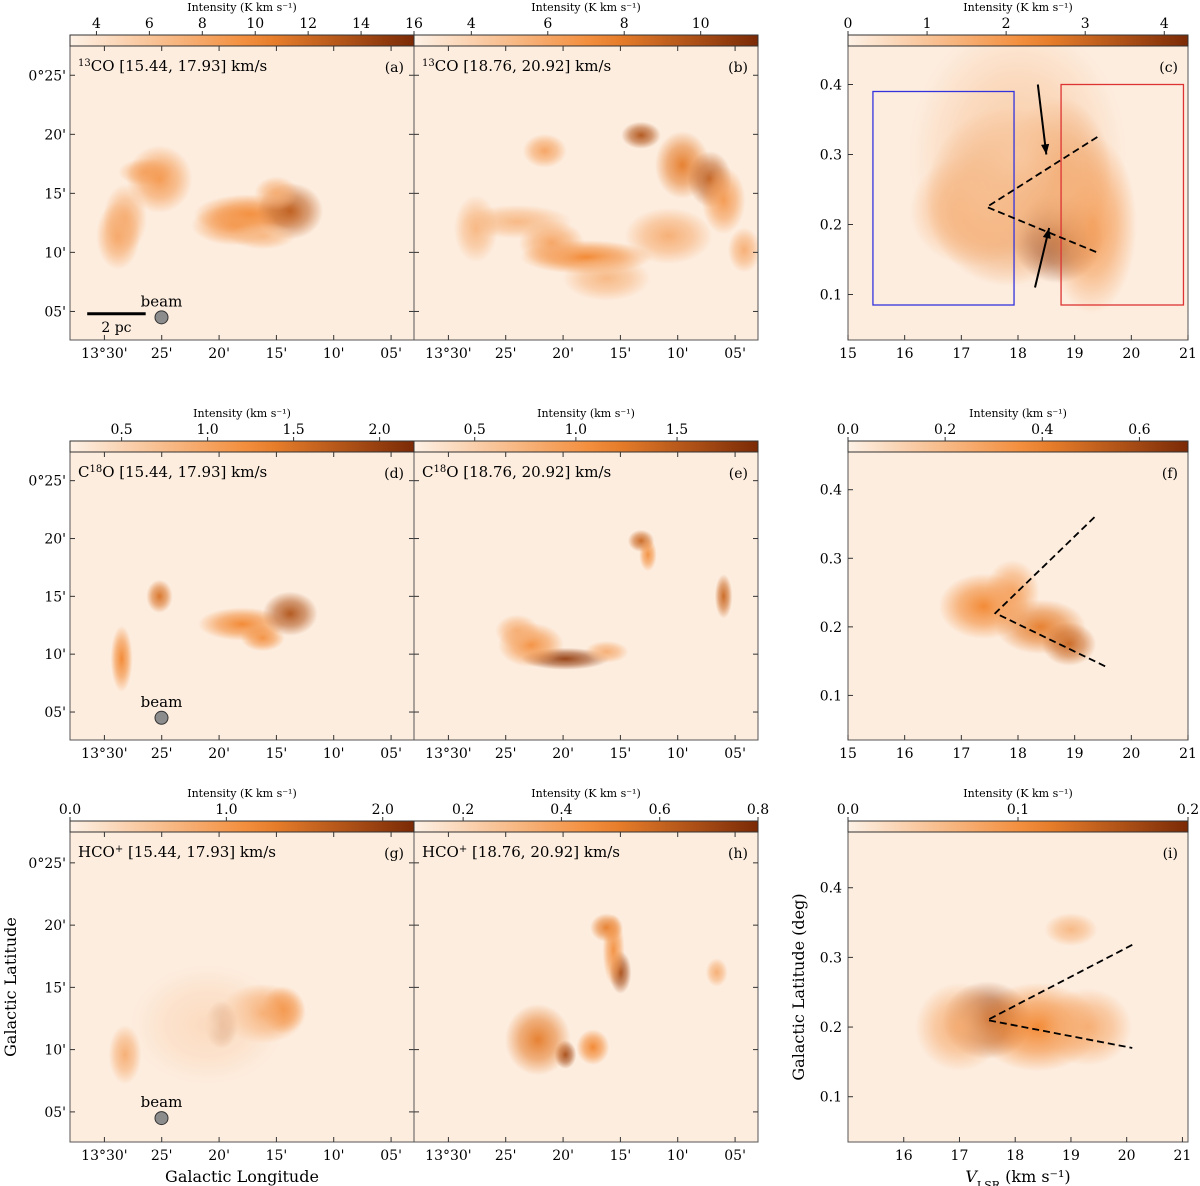 The height and width of the screenshot is (1186, 1200). Describe the element at coordinates (308, 24) in the screenshot. I see `colorbar-tick-label: 12` at that location.